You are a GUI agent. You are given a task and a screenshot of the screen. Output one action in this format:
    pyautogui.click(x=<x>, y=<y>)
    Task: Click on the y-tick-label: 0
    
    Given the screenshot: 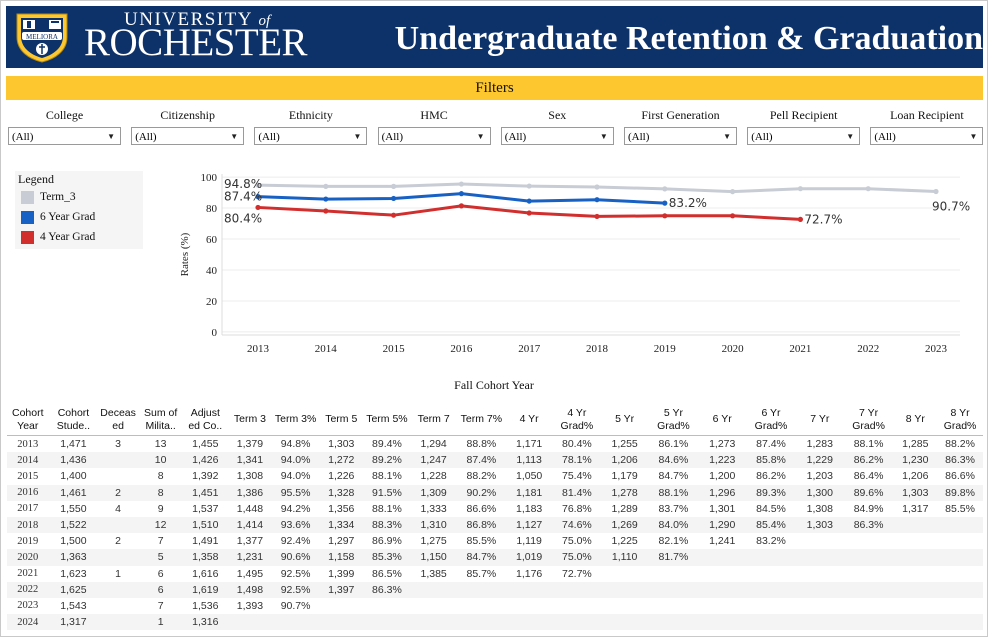 What is the action you would take?
    pyautogui.click(x=215, y=333)
    